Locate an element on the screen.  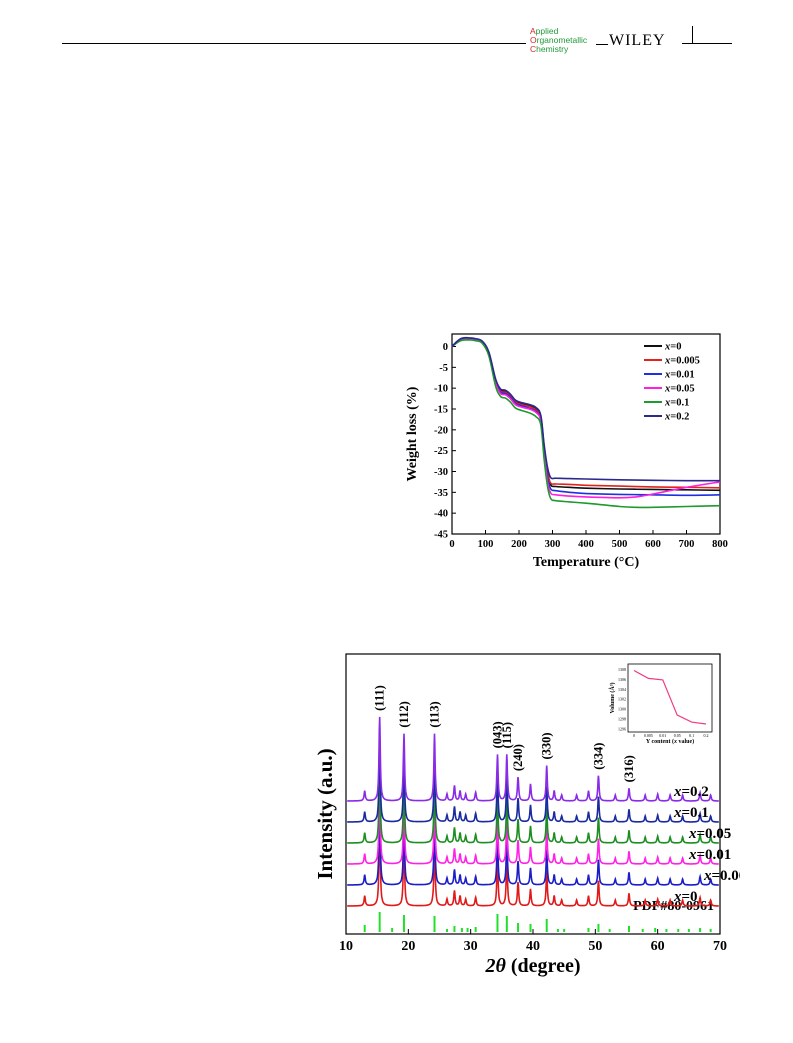
peak-label: (111) is located at coordinates (380, 698).